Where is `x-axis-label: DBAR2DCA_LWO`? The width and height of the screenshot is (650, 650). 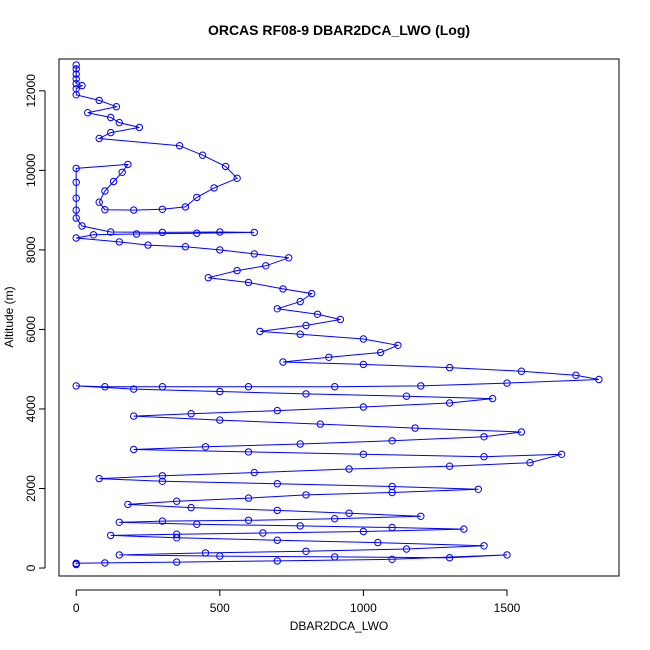
x-axis-label: DBAR2DCA_LWO is located at coordinates (339, 626).